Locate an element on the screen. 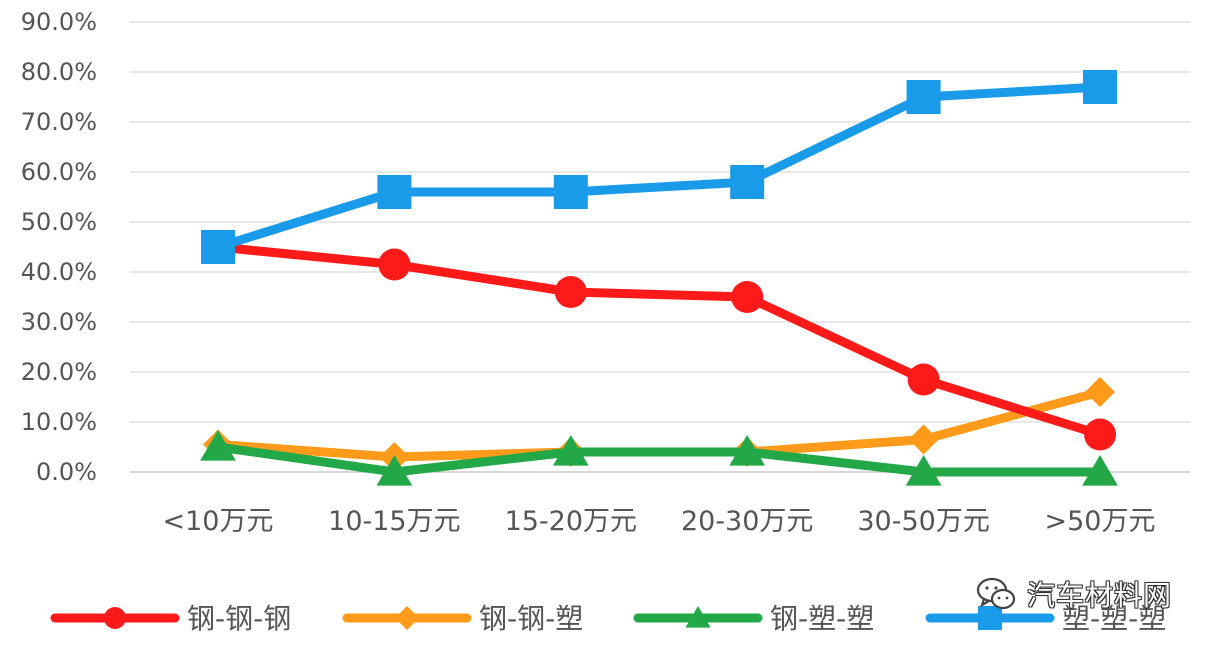 The width and height of the screenshot is (1212, 648). x-tick-label: 20-30万元 is located at coordinates (747, 521).